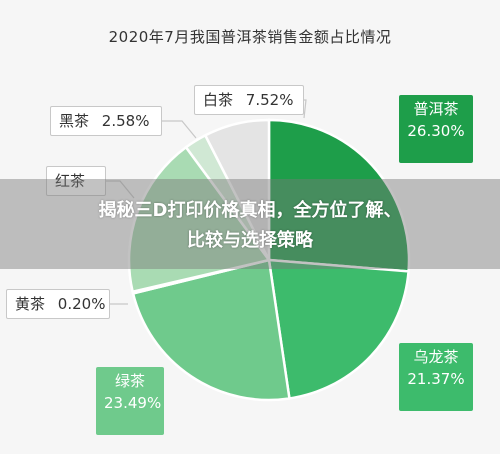 Image resolution: width=500 pixels, height=454 pixels. What do you see at coordinates (133, 403) in the screenshot?
I see `callout-green-pct: 23.49%` at bounding box center [133, 403].